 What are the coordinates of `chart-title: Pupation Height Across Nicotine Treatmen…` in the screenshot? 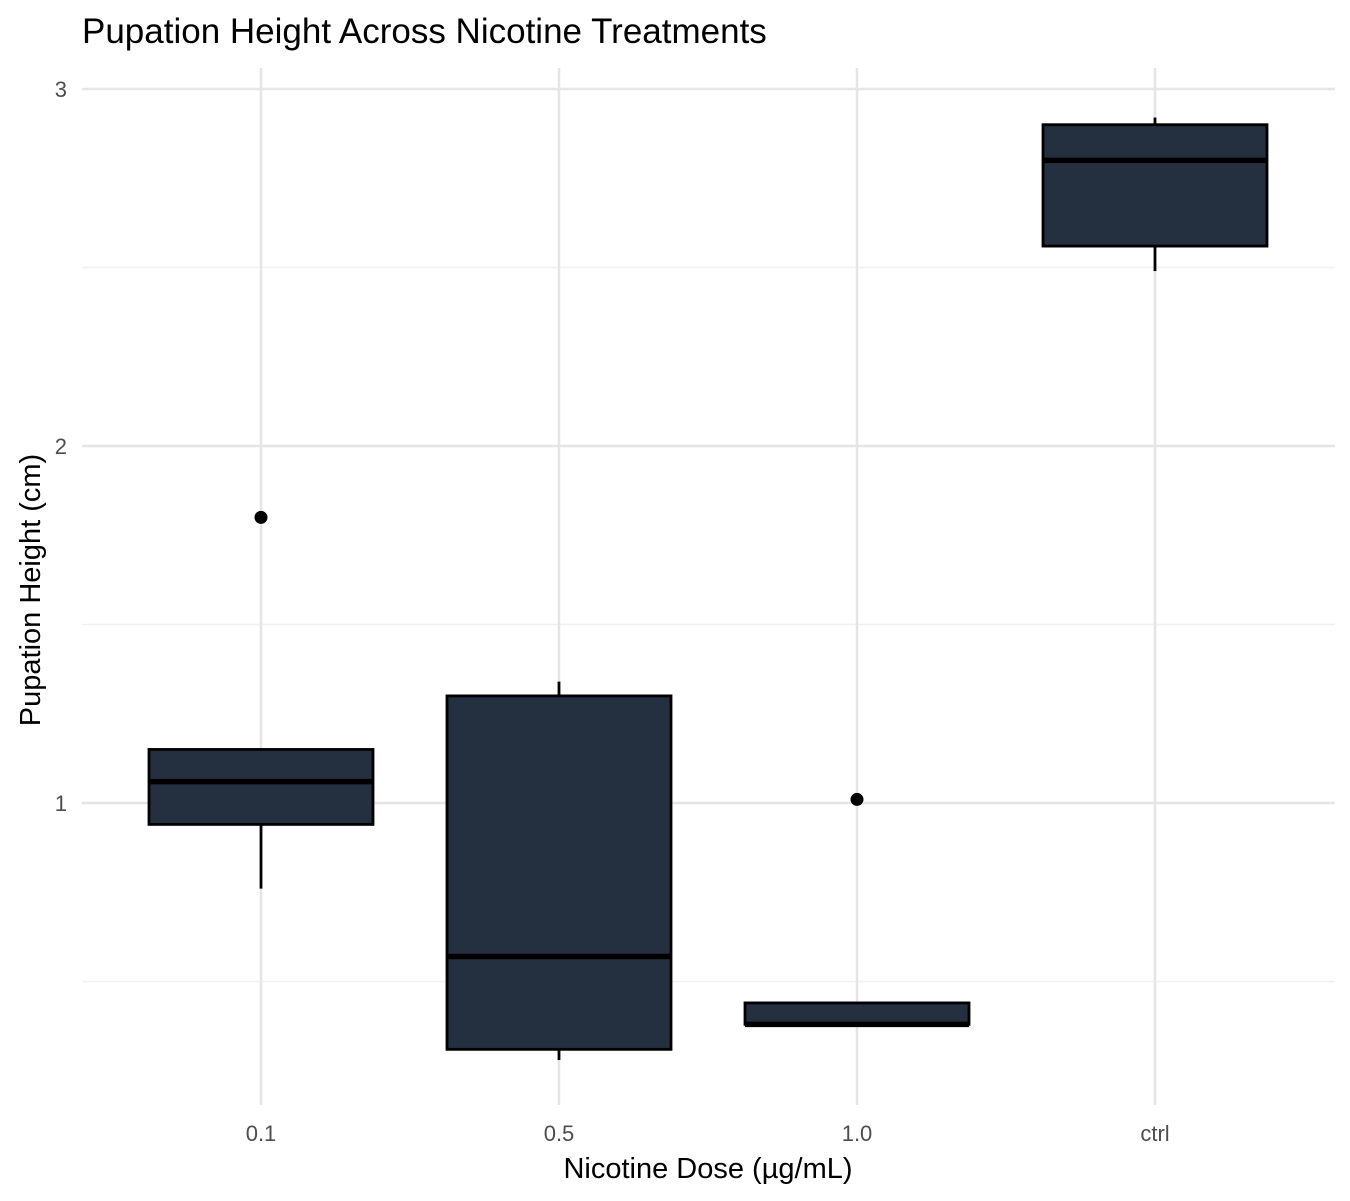 It's located at (424, 31).